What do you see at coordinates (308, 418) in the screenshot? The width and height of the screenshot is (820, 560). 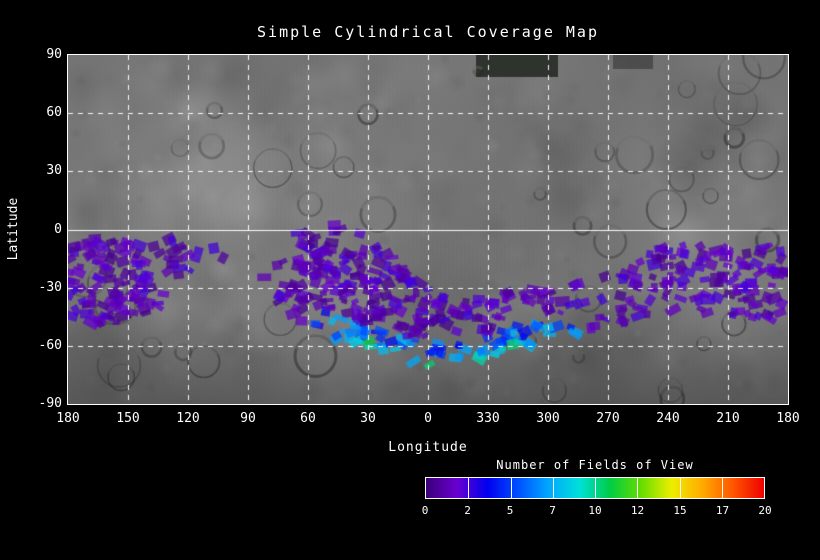 I see `x-tick-label: 60` at bounding box center [308, 418].